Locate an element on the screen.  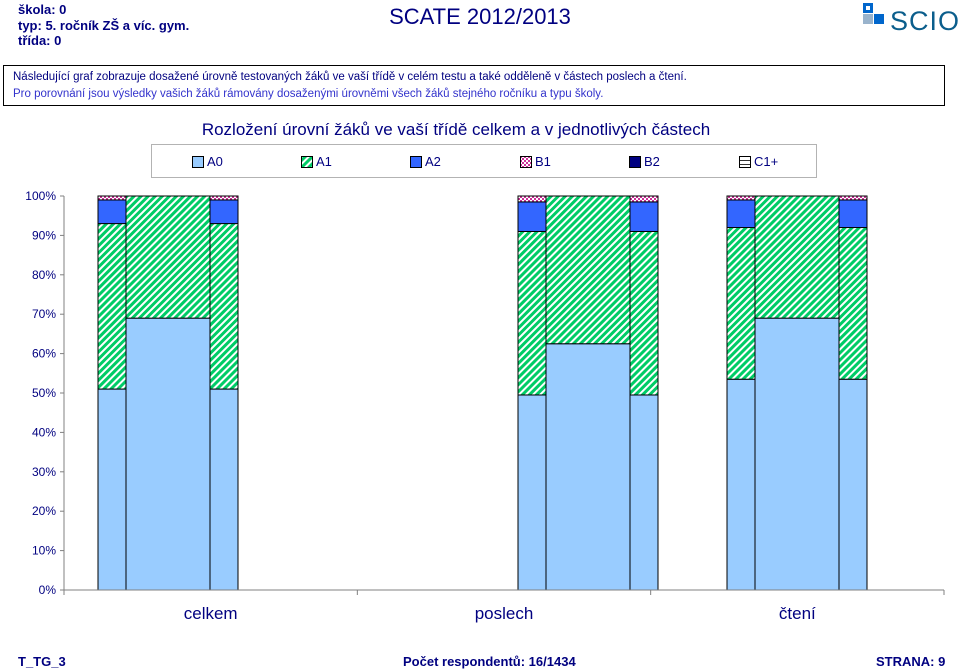
footer-page: STRANA: 9 is located at coordinates (911, 661).